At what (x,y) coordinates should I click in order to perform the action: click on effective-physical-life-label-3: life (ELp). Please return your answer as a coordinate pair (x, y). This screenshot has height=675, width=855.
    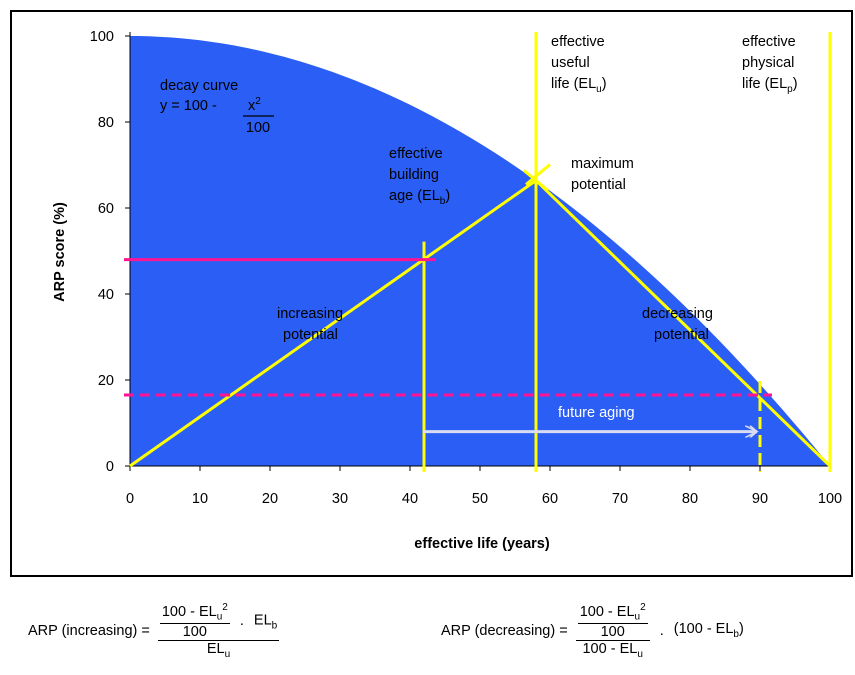
    Looking at the image, I should click on (770, 85).